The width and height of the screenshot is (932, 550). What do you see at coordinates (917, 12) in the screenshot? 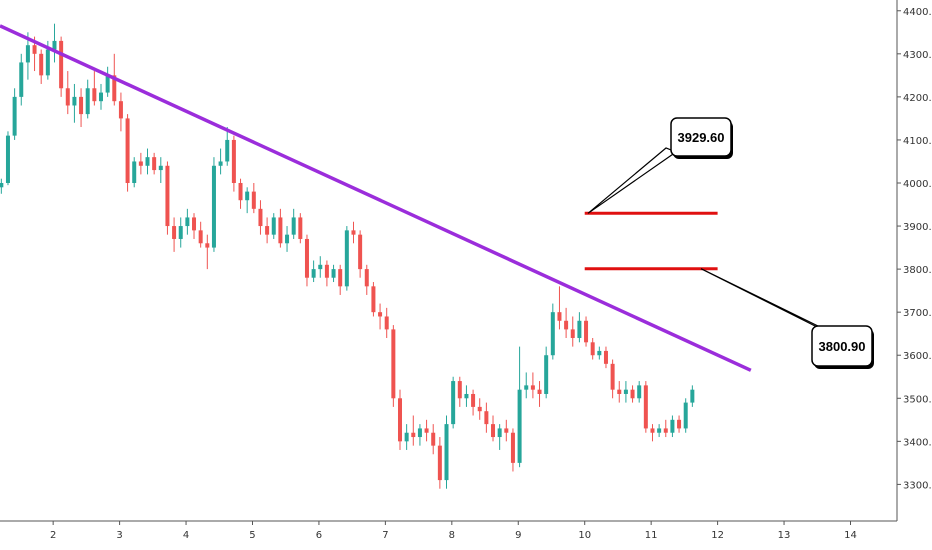
I see `y-tick-label: 4400.0` at bounding box center [917, 12].